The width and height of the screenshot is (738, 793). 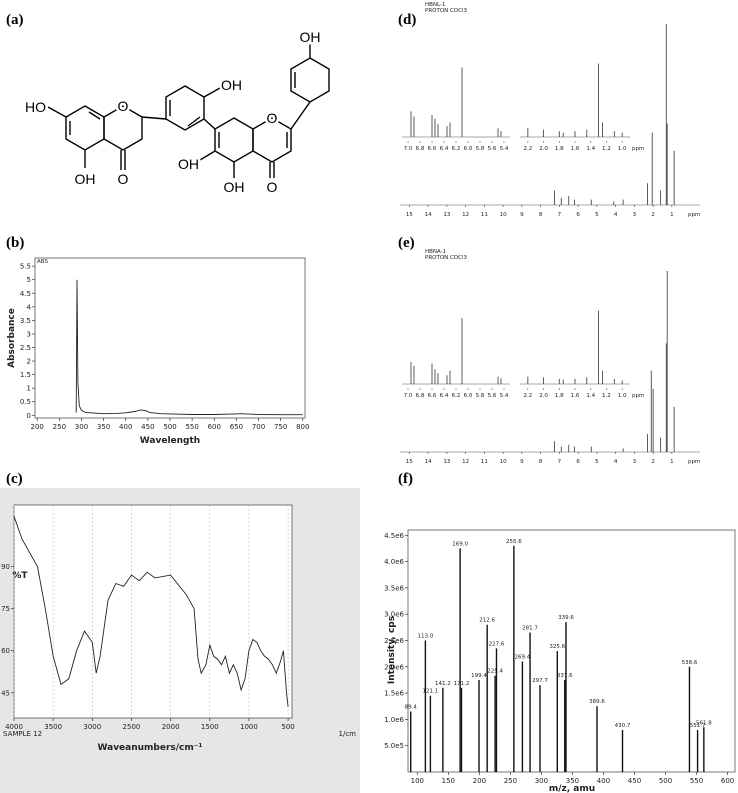 I want to click on peak-label: 227.6, so click(x=497, y=644).